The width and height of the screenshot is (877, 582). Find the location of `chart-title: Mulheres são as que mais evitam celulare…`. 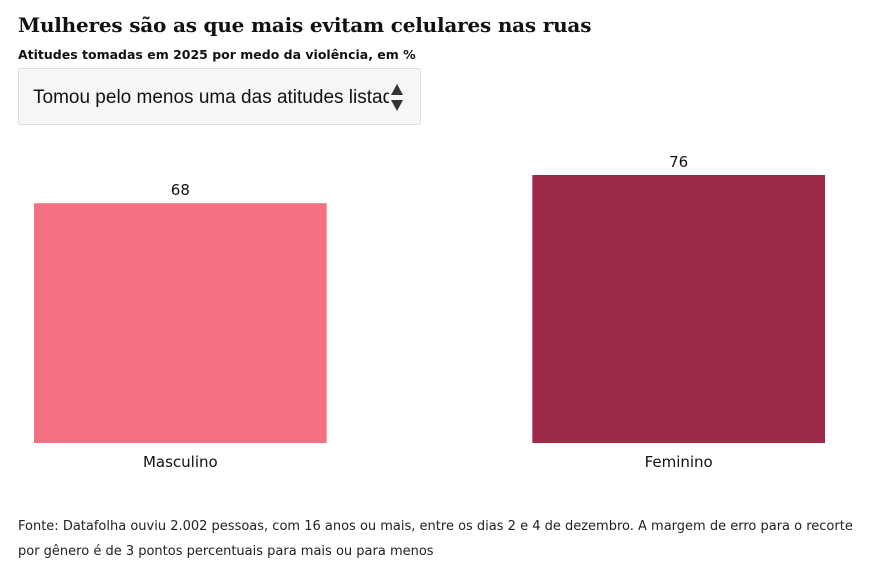

chart-title: Mulheres são as que mais evitam celulare… is located at coordinates (305, 25).